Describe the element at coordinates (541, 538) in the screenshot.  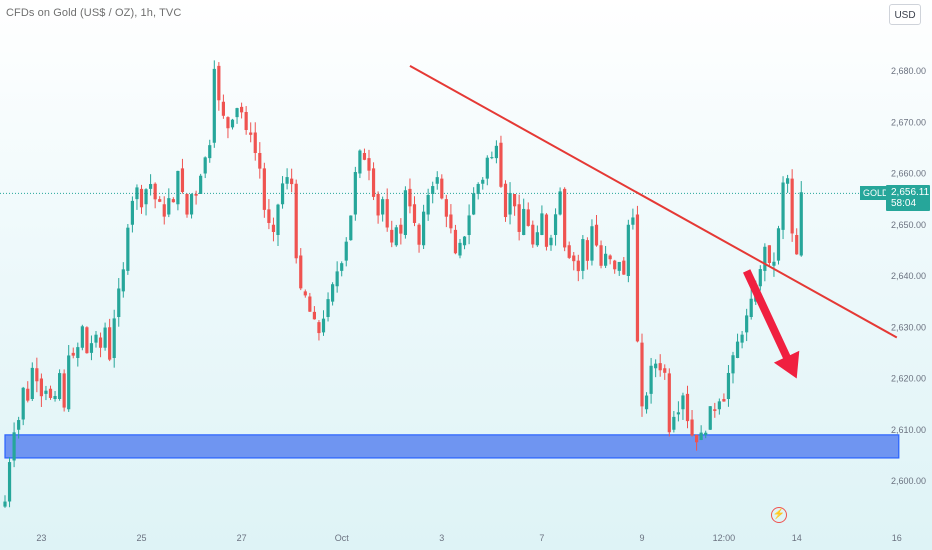
I see `x-tick-label: 7` at that location.